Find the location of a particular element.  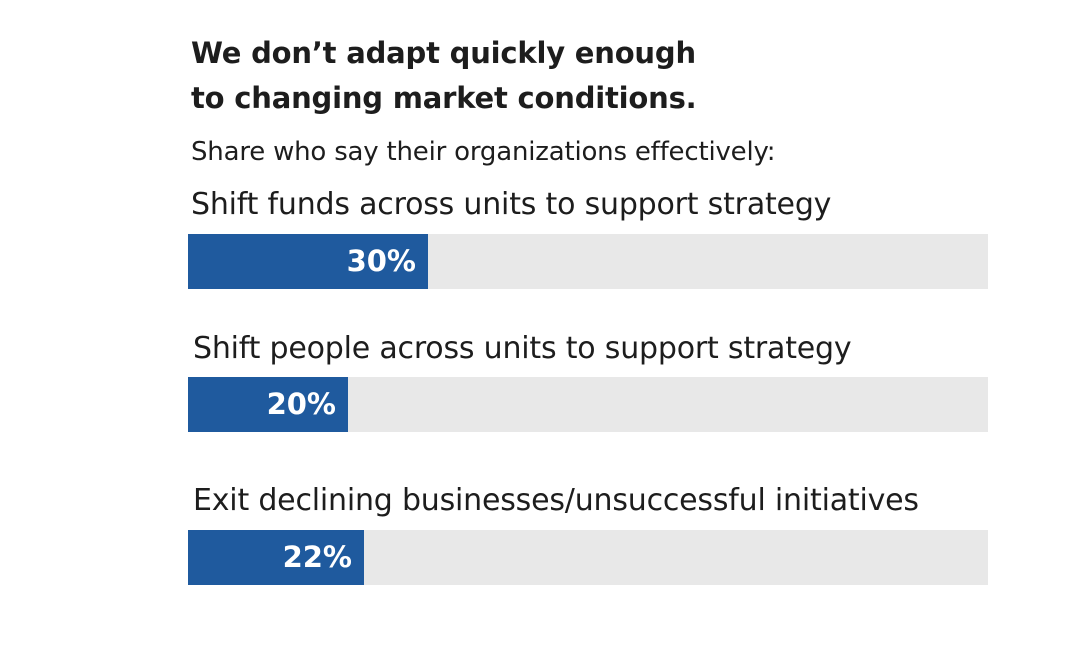

bar-track: 20% is located at coordinates (588, 404).